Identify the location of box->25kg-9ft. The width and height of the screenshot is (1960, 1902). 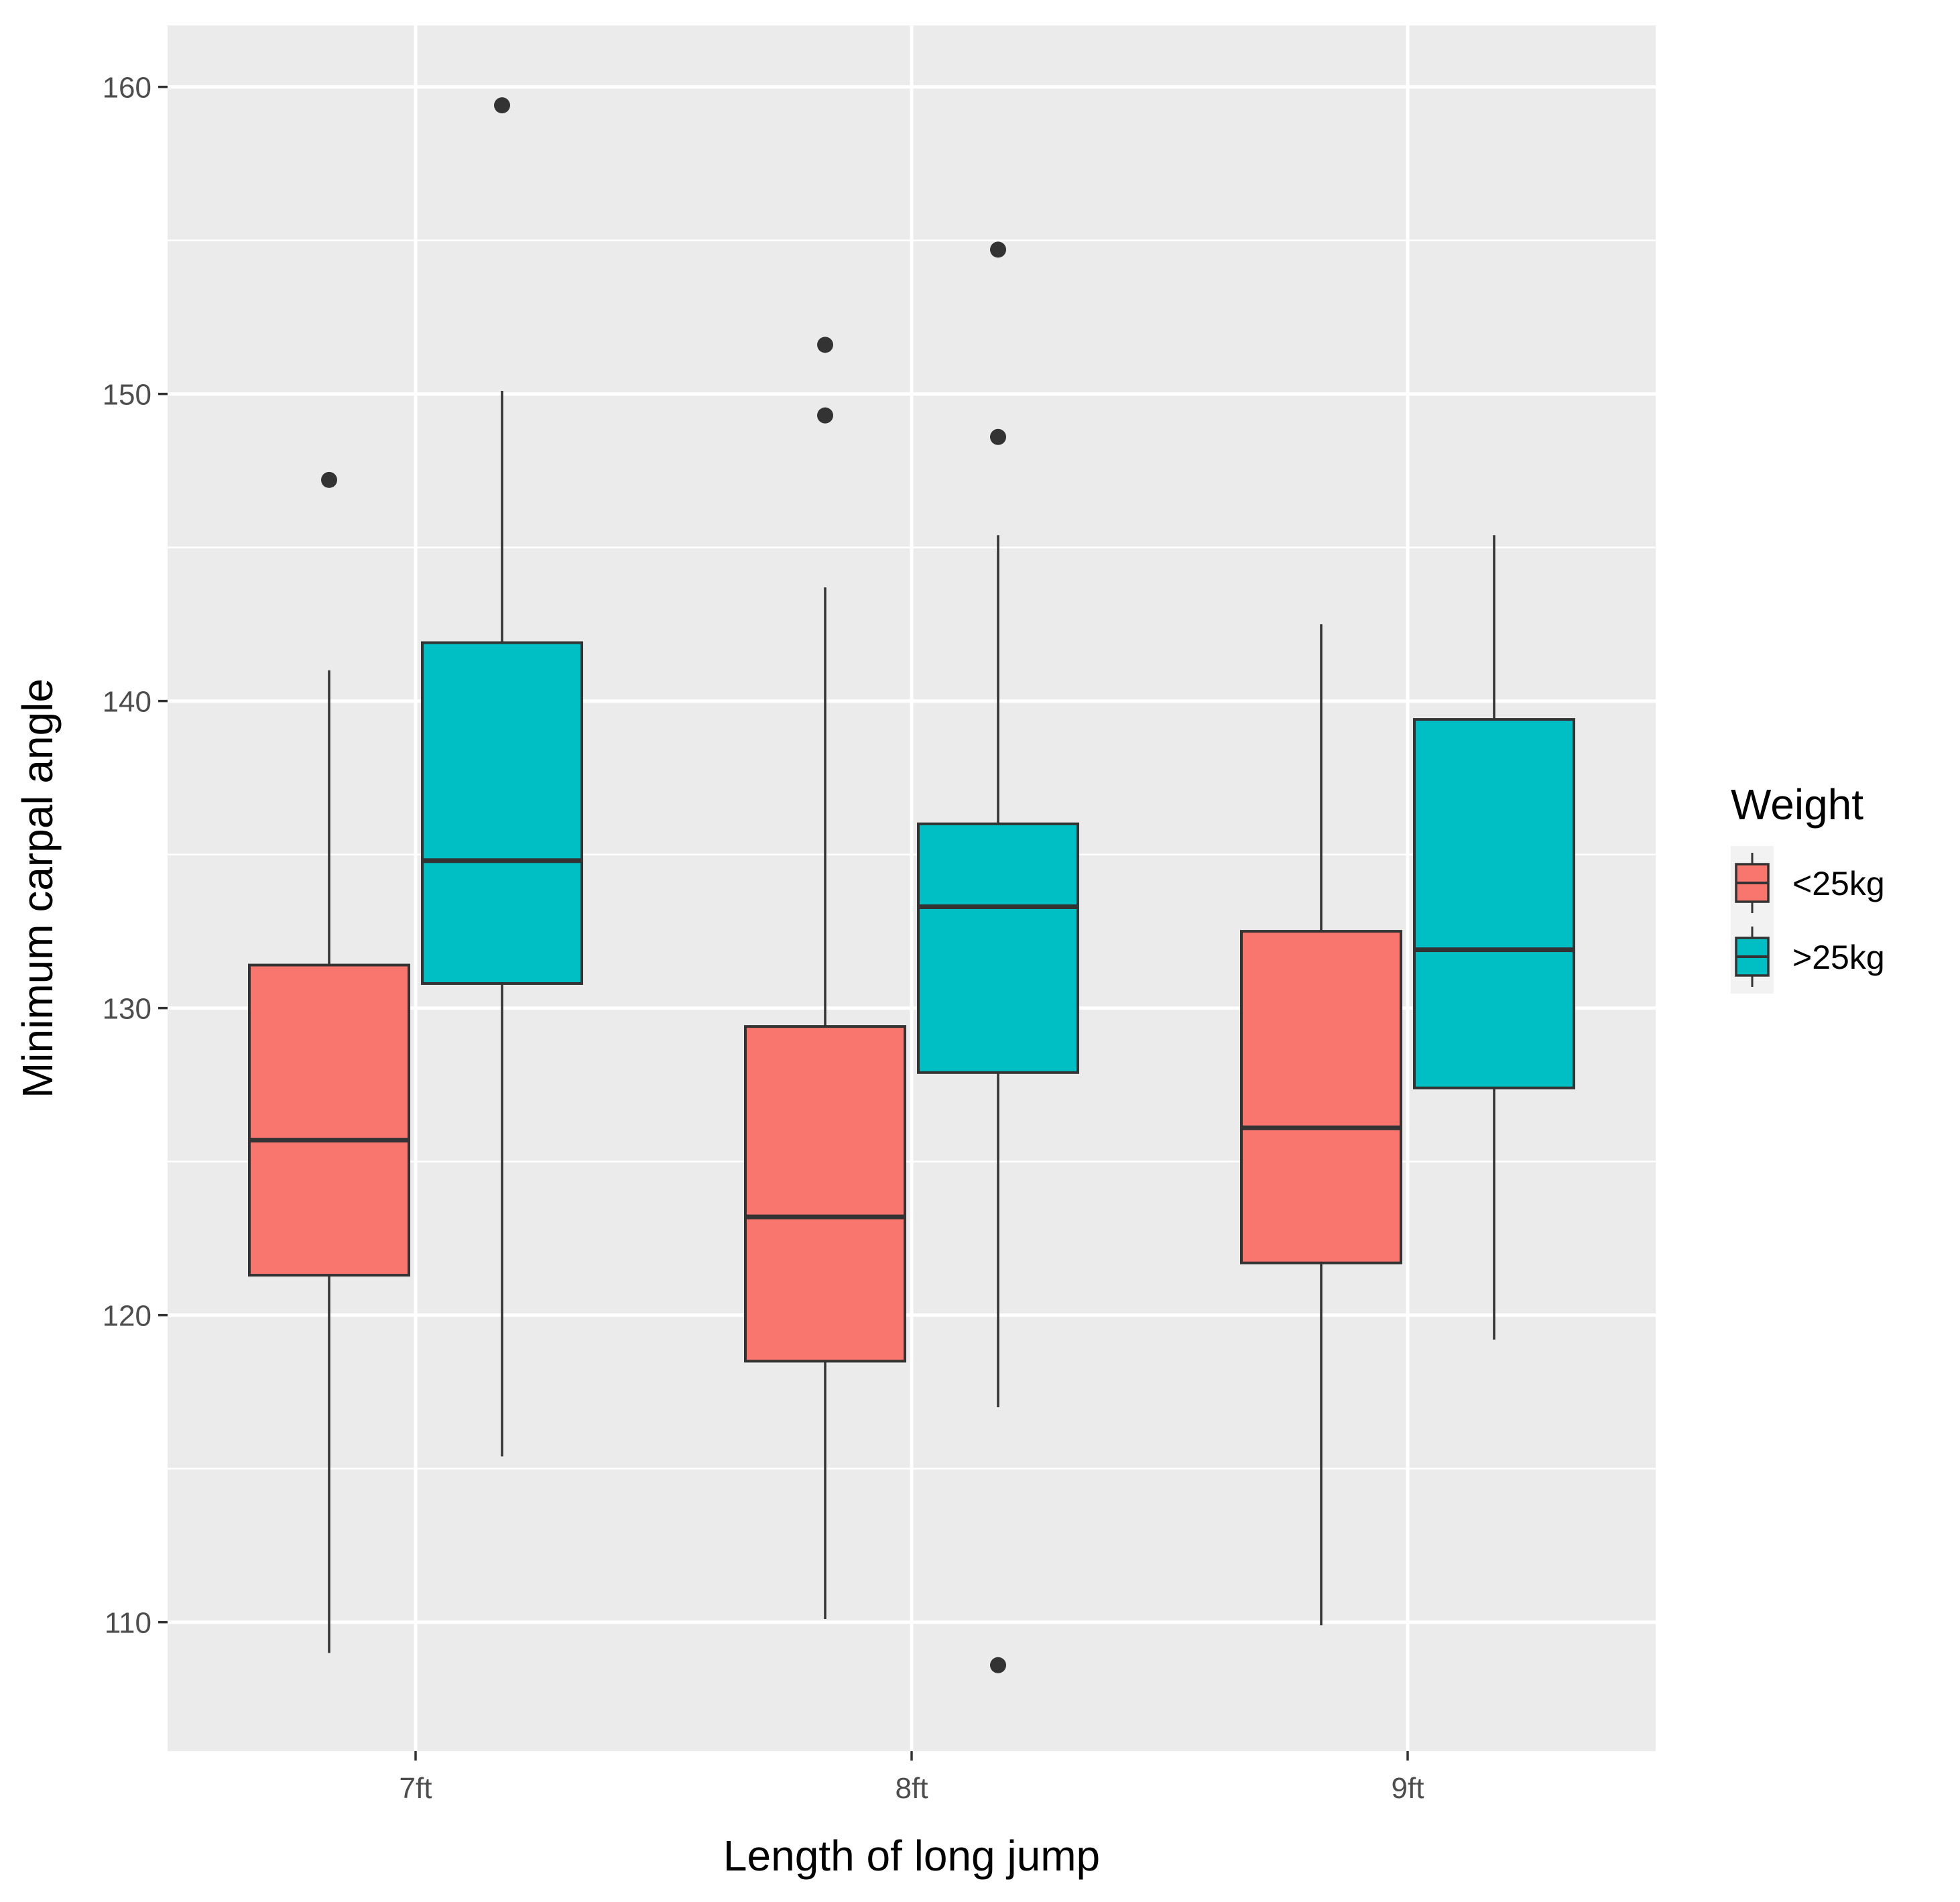
(1494, 937).